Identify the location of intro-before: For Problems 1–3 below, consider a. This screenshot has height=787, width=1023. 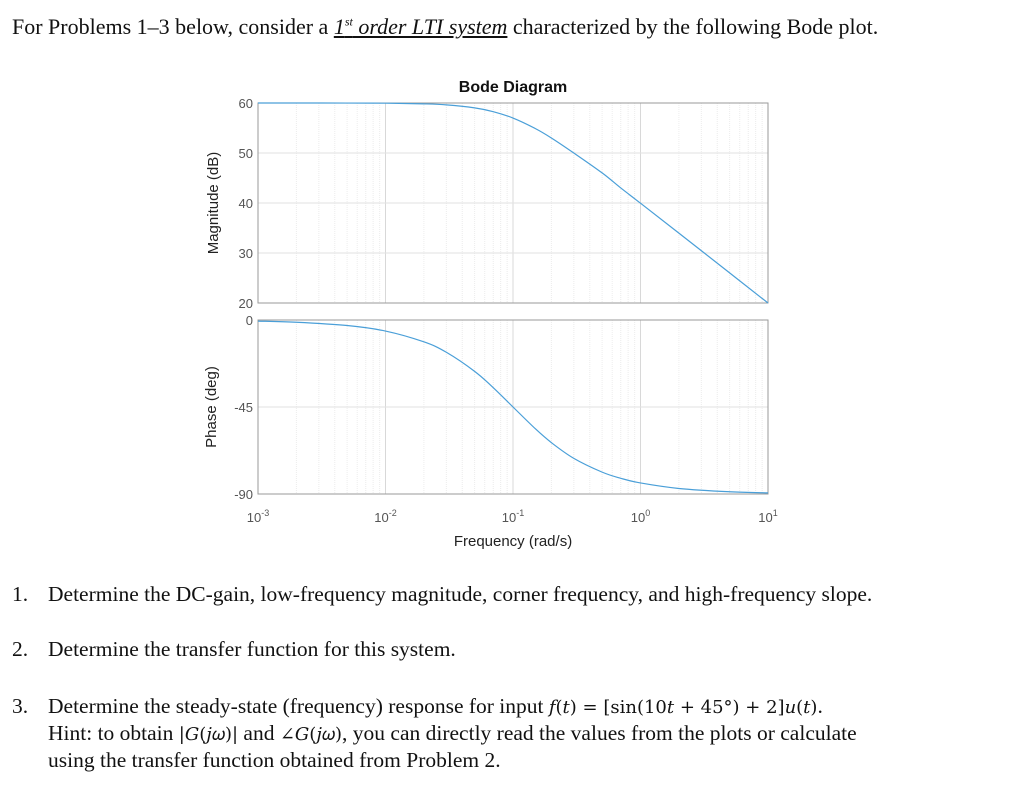
(173, 26).